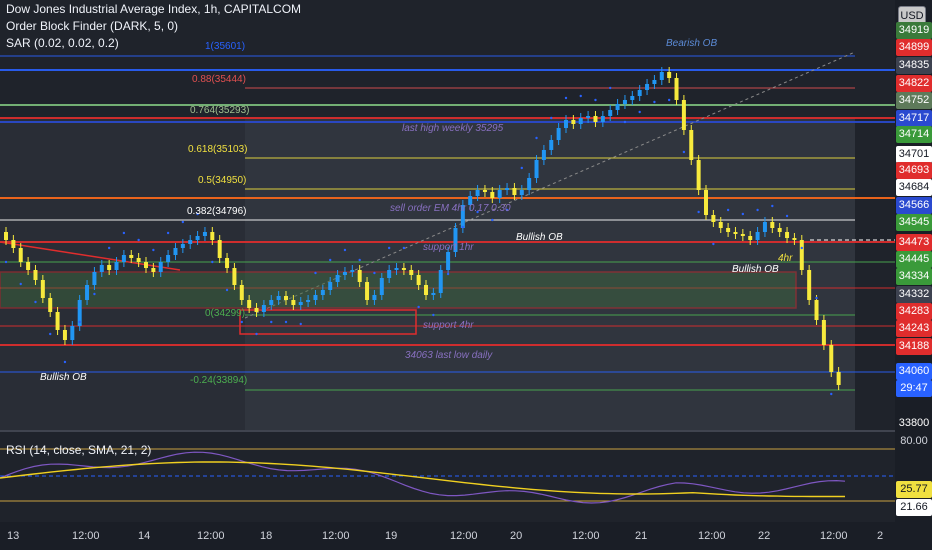 Image resolution: width=932 pixels, height=550 pixels. Describe the element at coordinates (453, 128) in the screenshot. I see `annotation-last-high: last high weekly 35295` at that location.